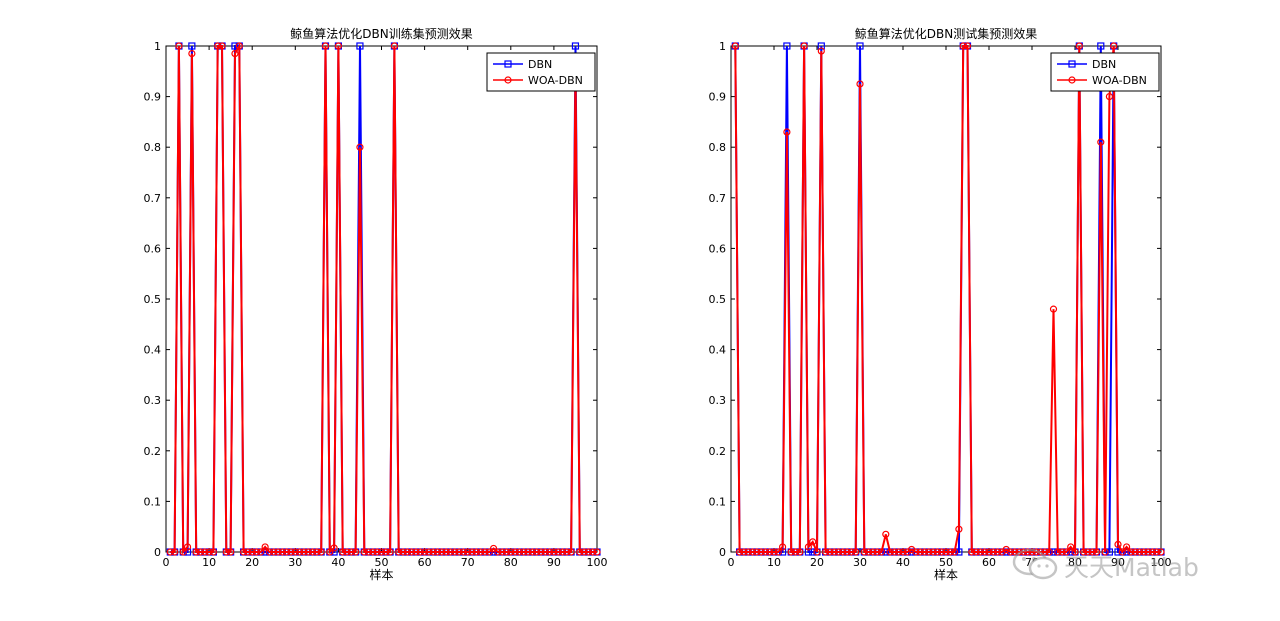  I want to click on legend-marker, so click(508, 80).